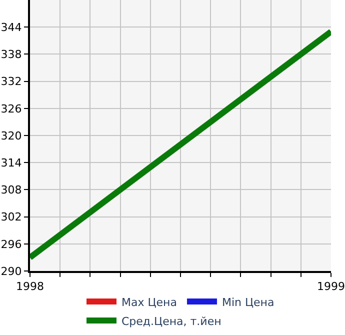 The width and height of the screenshot is (345, 335). Describe the element at coordinates (11, 190) in the screenshot. I see `y-tick-label: 308` at that location.